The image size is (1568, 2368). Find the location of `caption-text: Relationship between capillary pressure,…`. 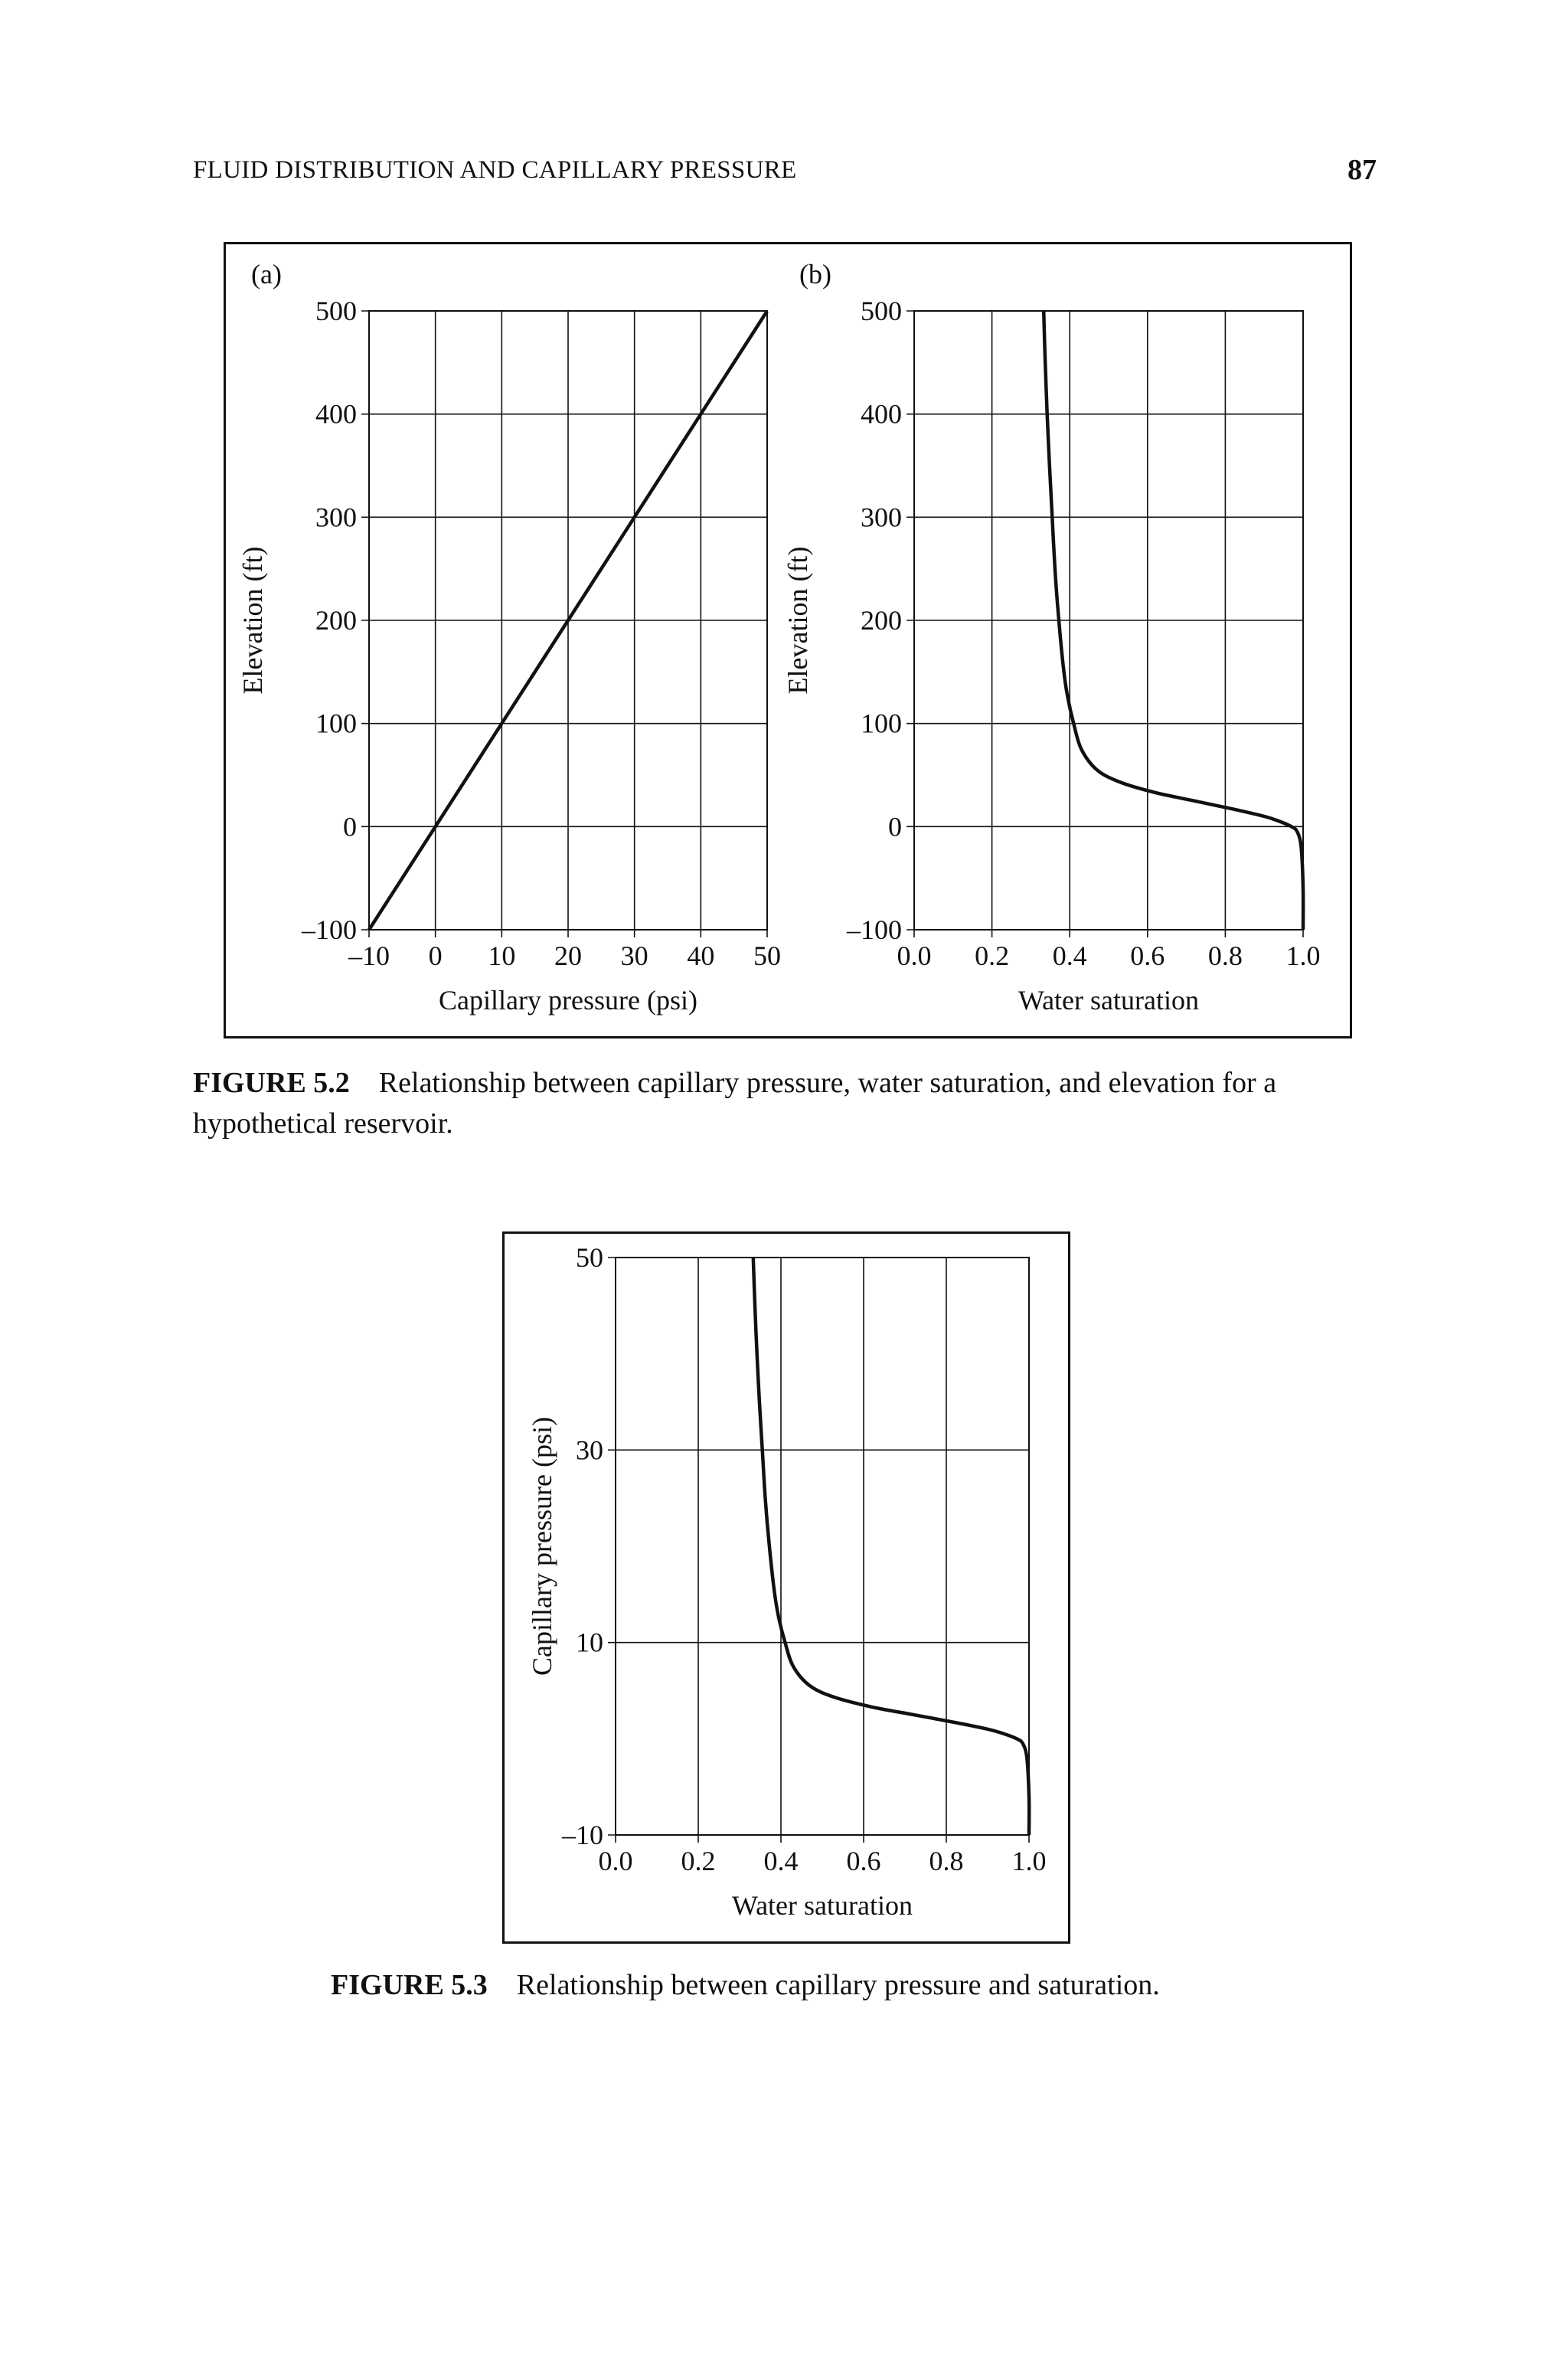

caption-text: Relationship between capillary pressure,… is located at coordinates (735, 1103).